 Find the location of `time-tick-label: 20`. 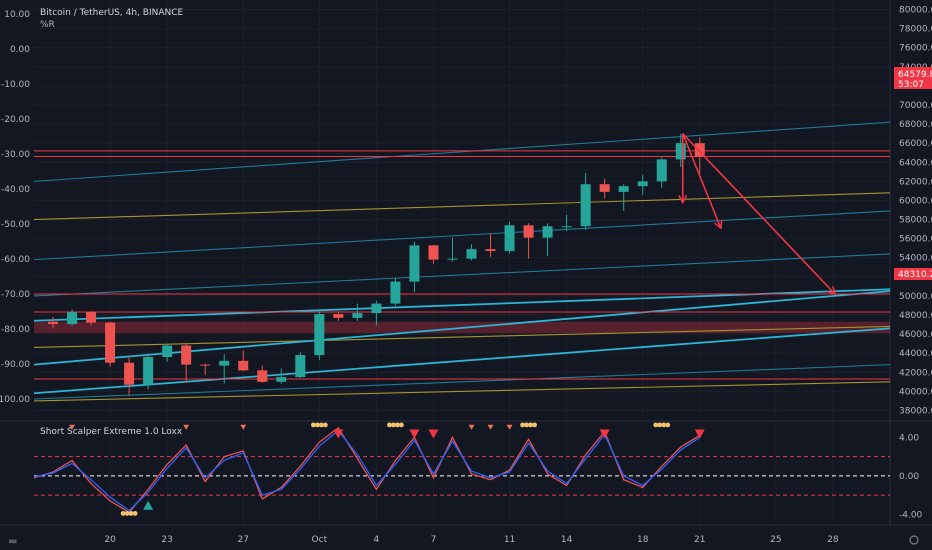

time-tick-label: 20 is located at coordinates (110, 540).